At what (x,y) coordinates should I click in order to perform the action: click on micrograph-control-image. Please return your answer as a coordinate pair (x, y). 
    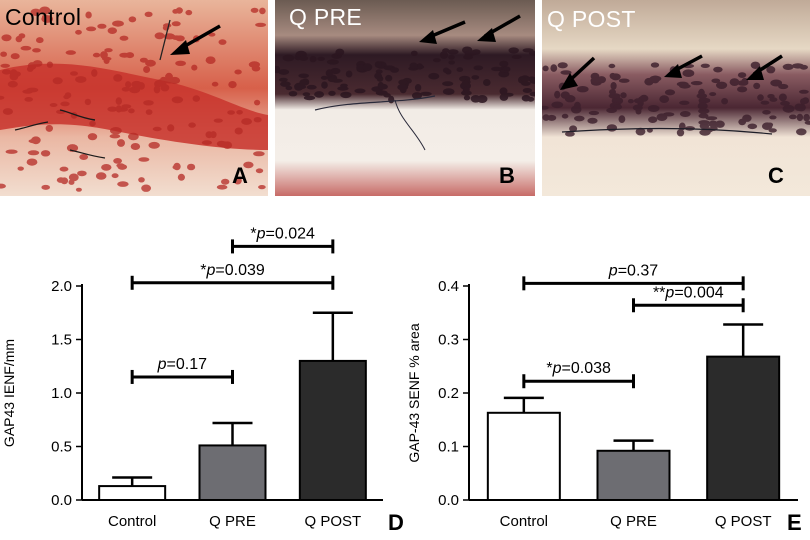
    Looking at the image, I should click on (134, 98).